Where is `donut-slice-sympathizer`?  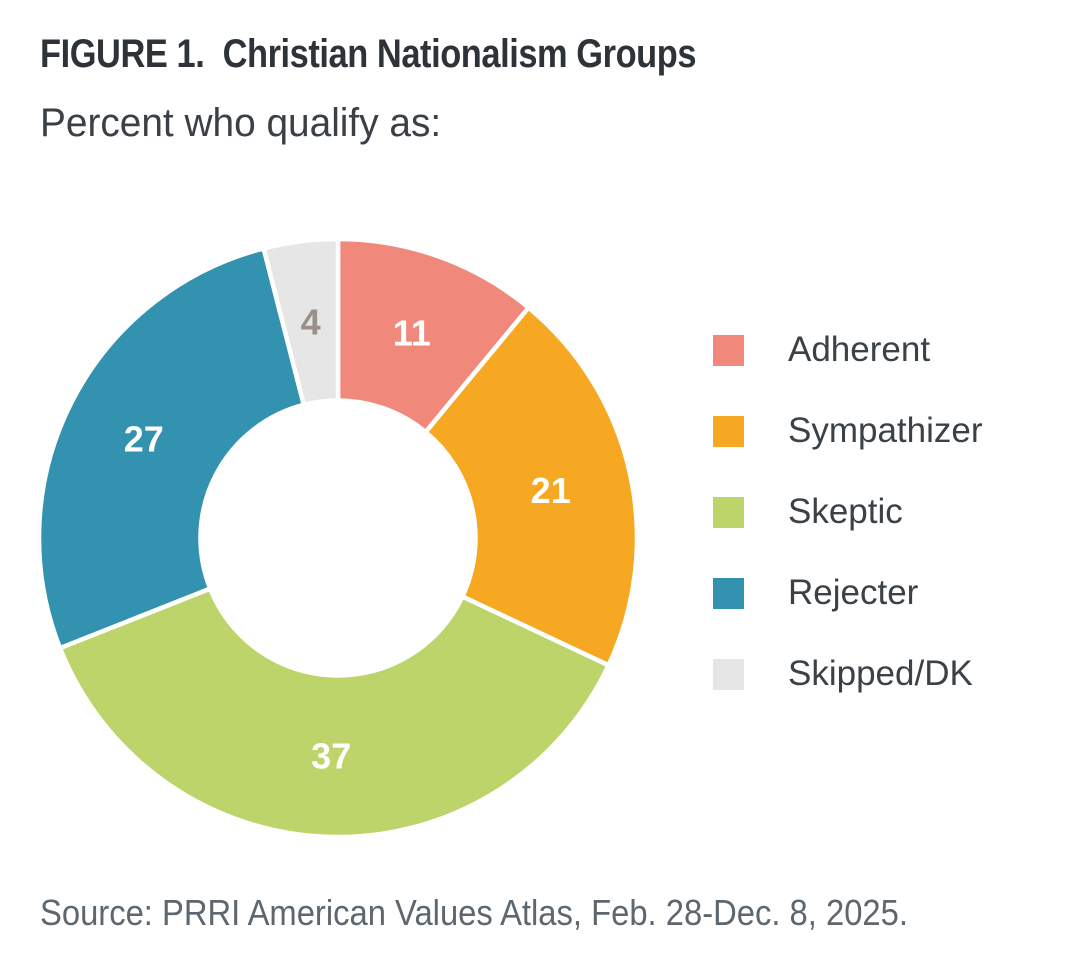 donut-slice-sympathizer is located at coordinates (531, 486).